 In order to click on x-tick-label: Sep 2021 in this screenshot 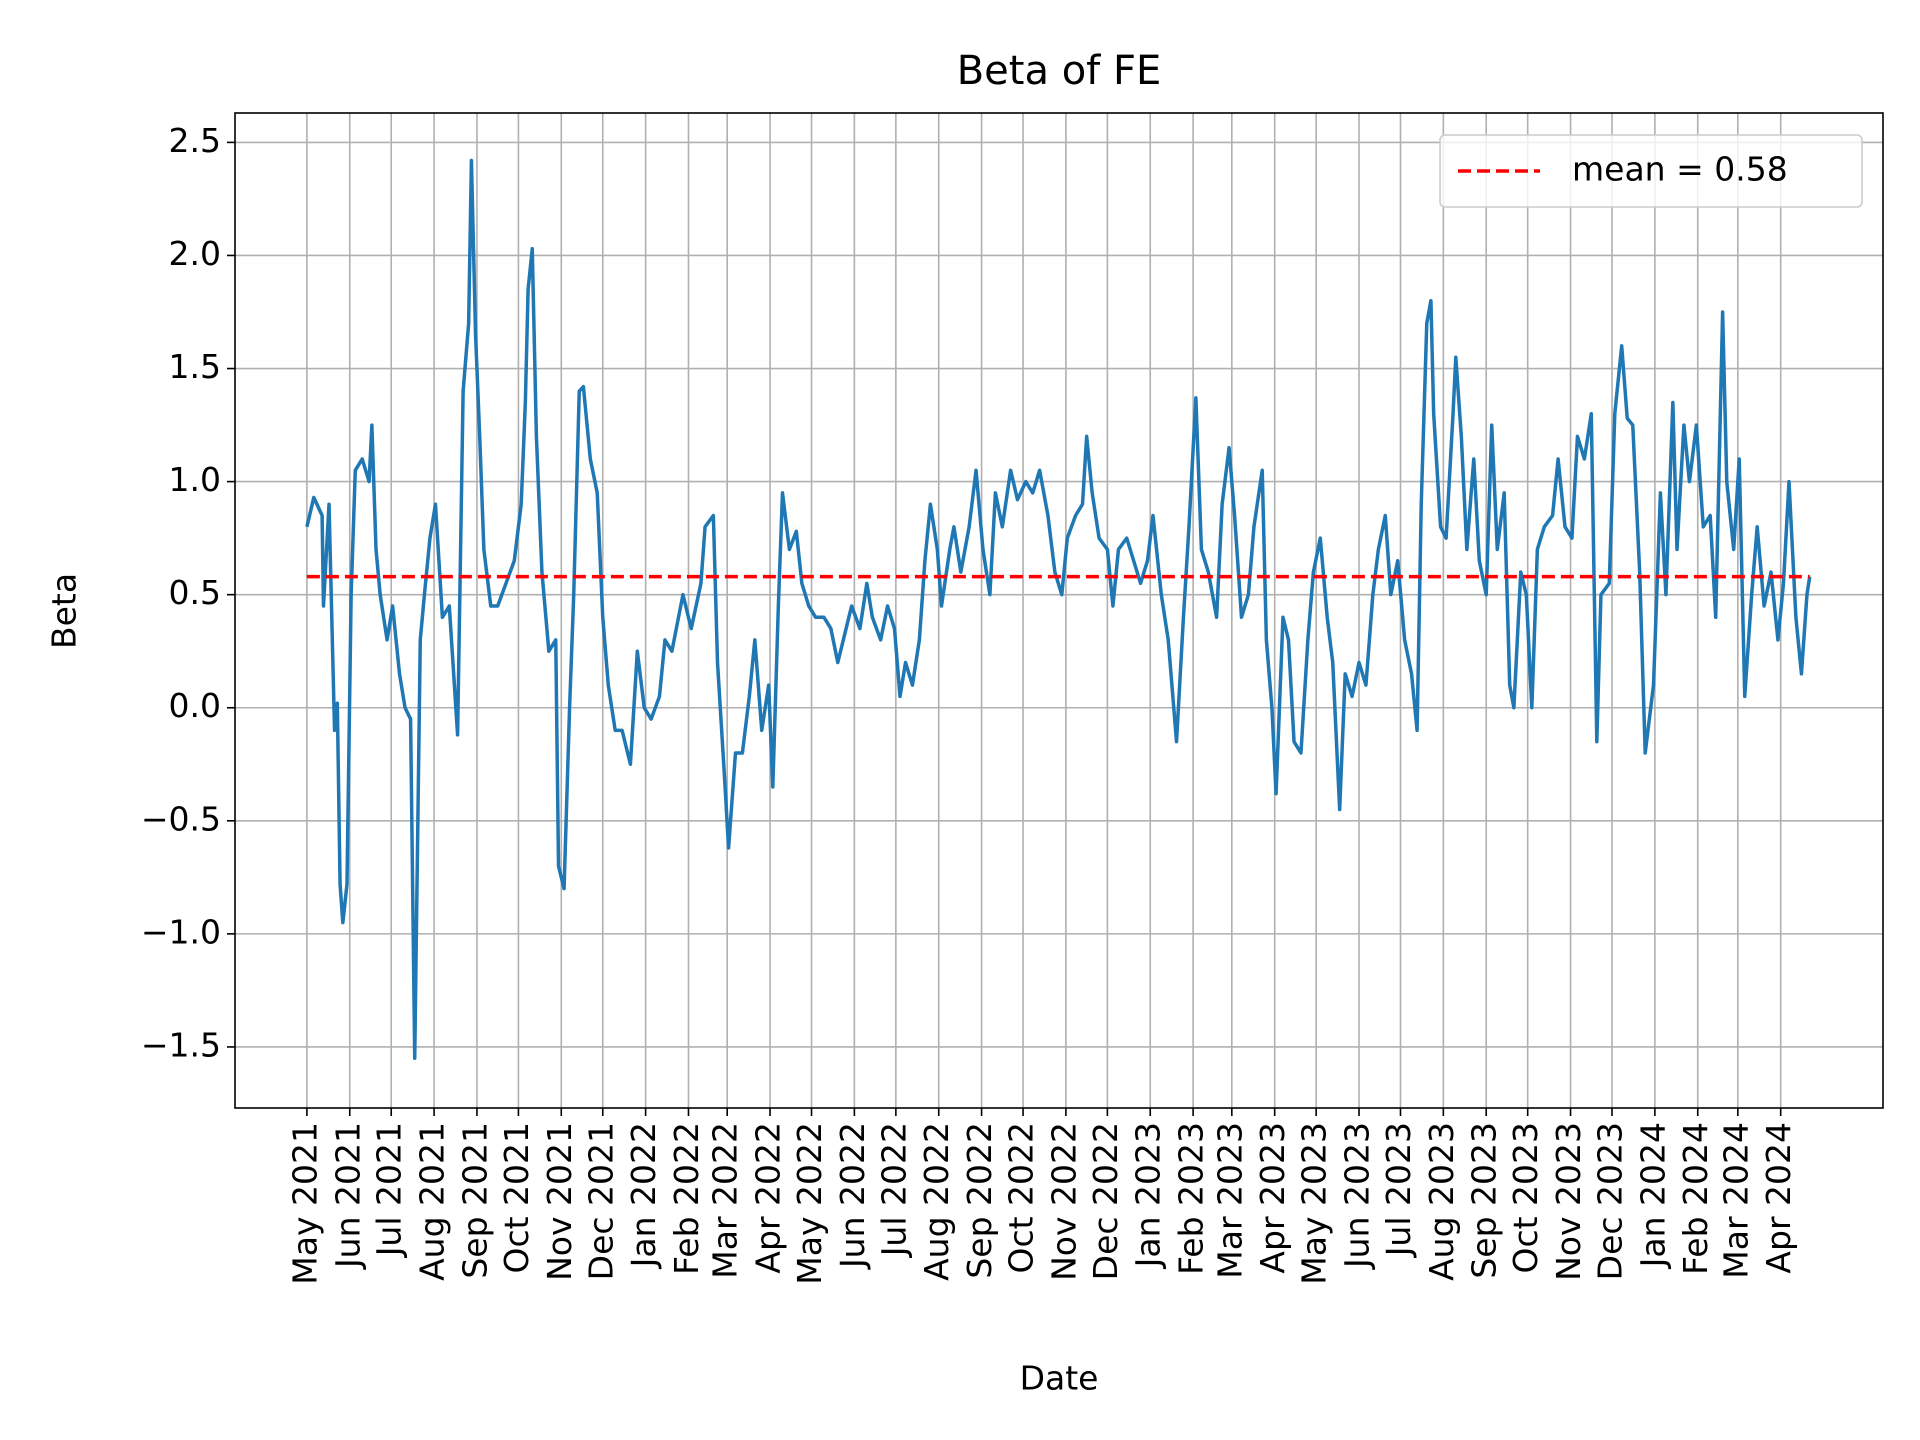, I will do `click(474, 1200)`.